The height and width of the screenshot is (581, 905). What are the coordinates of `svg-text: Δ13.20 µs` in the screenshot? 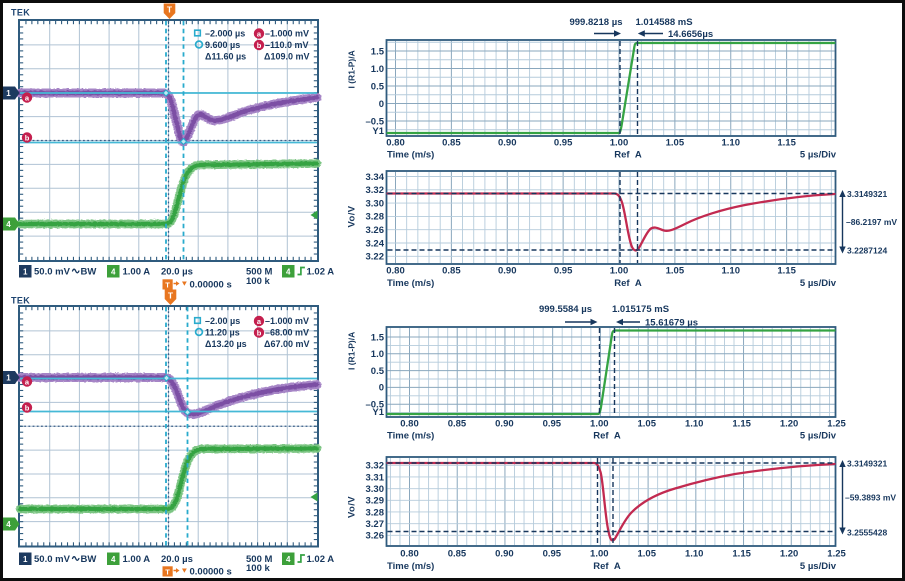 It's located at (226, 344).